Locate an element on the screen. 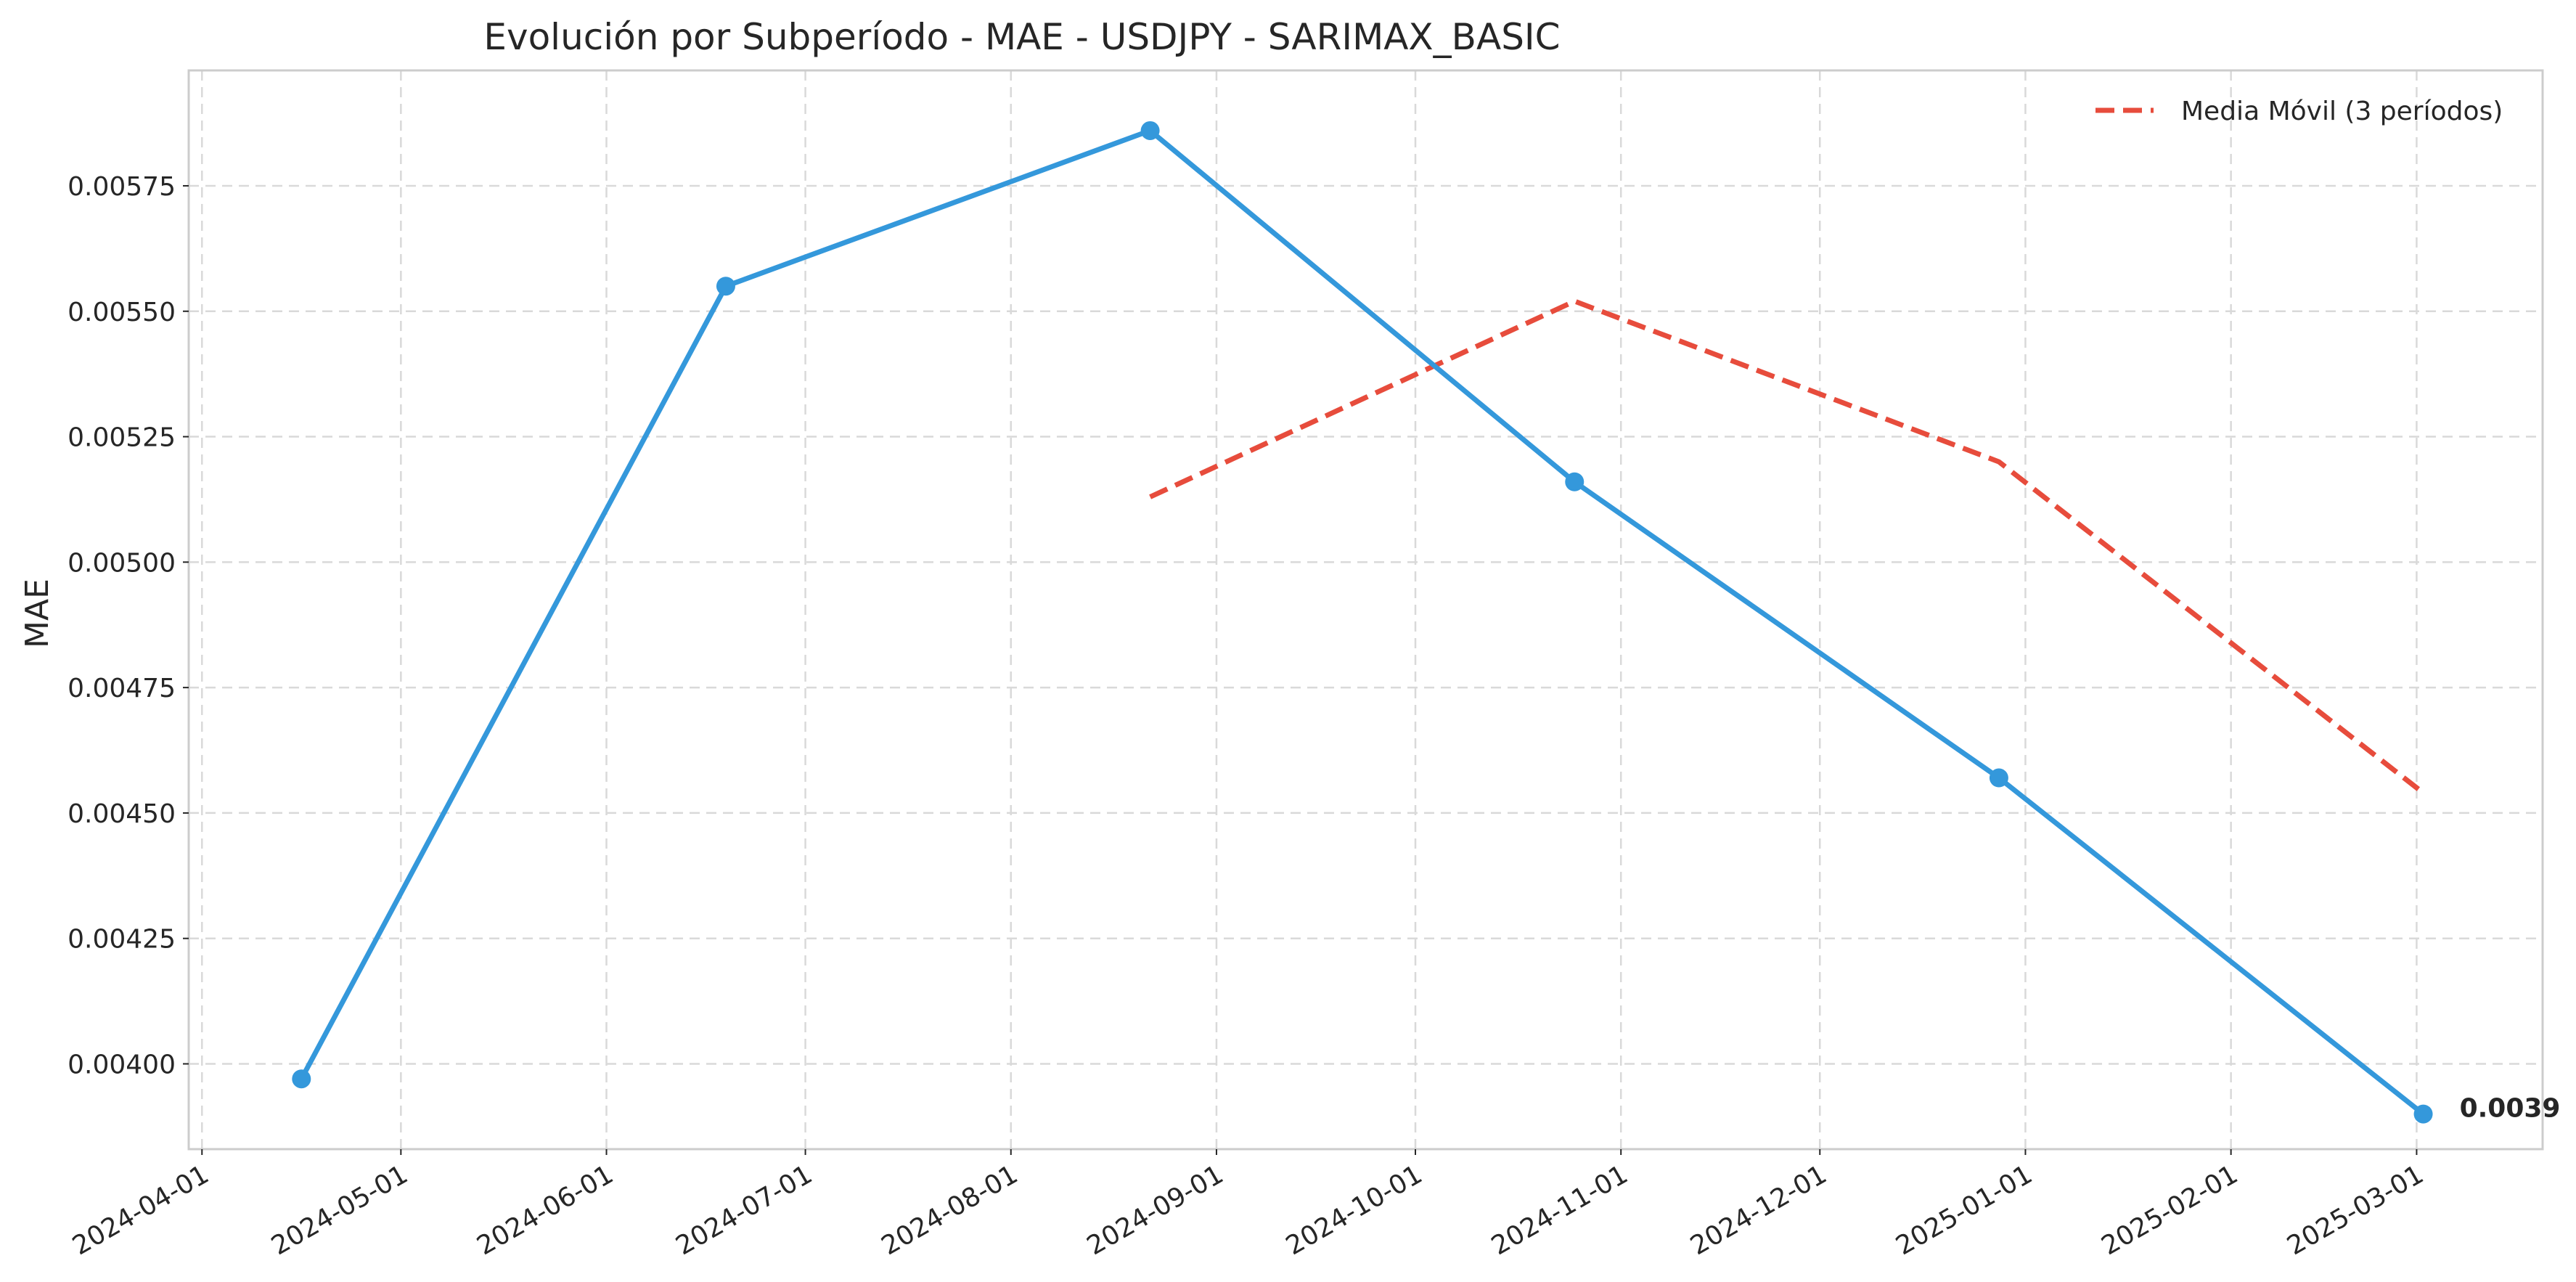 The height and width of the screenshot is (1282, 2576). y-tick-label: 0.00475 is located at coordinates (122, 688).